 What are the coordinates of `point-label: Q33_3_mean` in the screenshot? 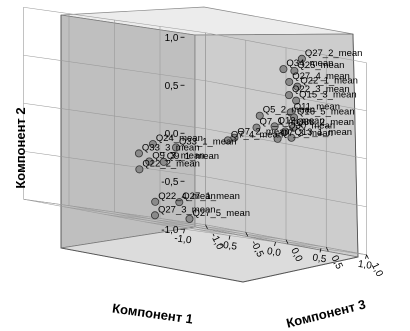 It's located at (171, 147).